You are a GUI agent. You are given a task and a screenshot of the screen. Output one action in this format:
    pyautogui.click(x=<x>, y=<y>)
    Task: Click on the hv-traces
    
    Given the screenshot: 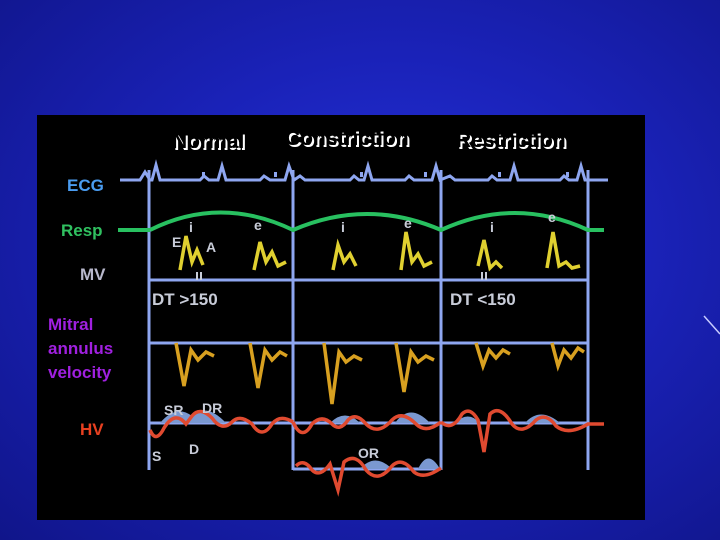 What is the action you would take?
    pyautogui.click(x=376, y=452)
    